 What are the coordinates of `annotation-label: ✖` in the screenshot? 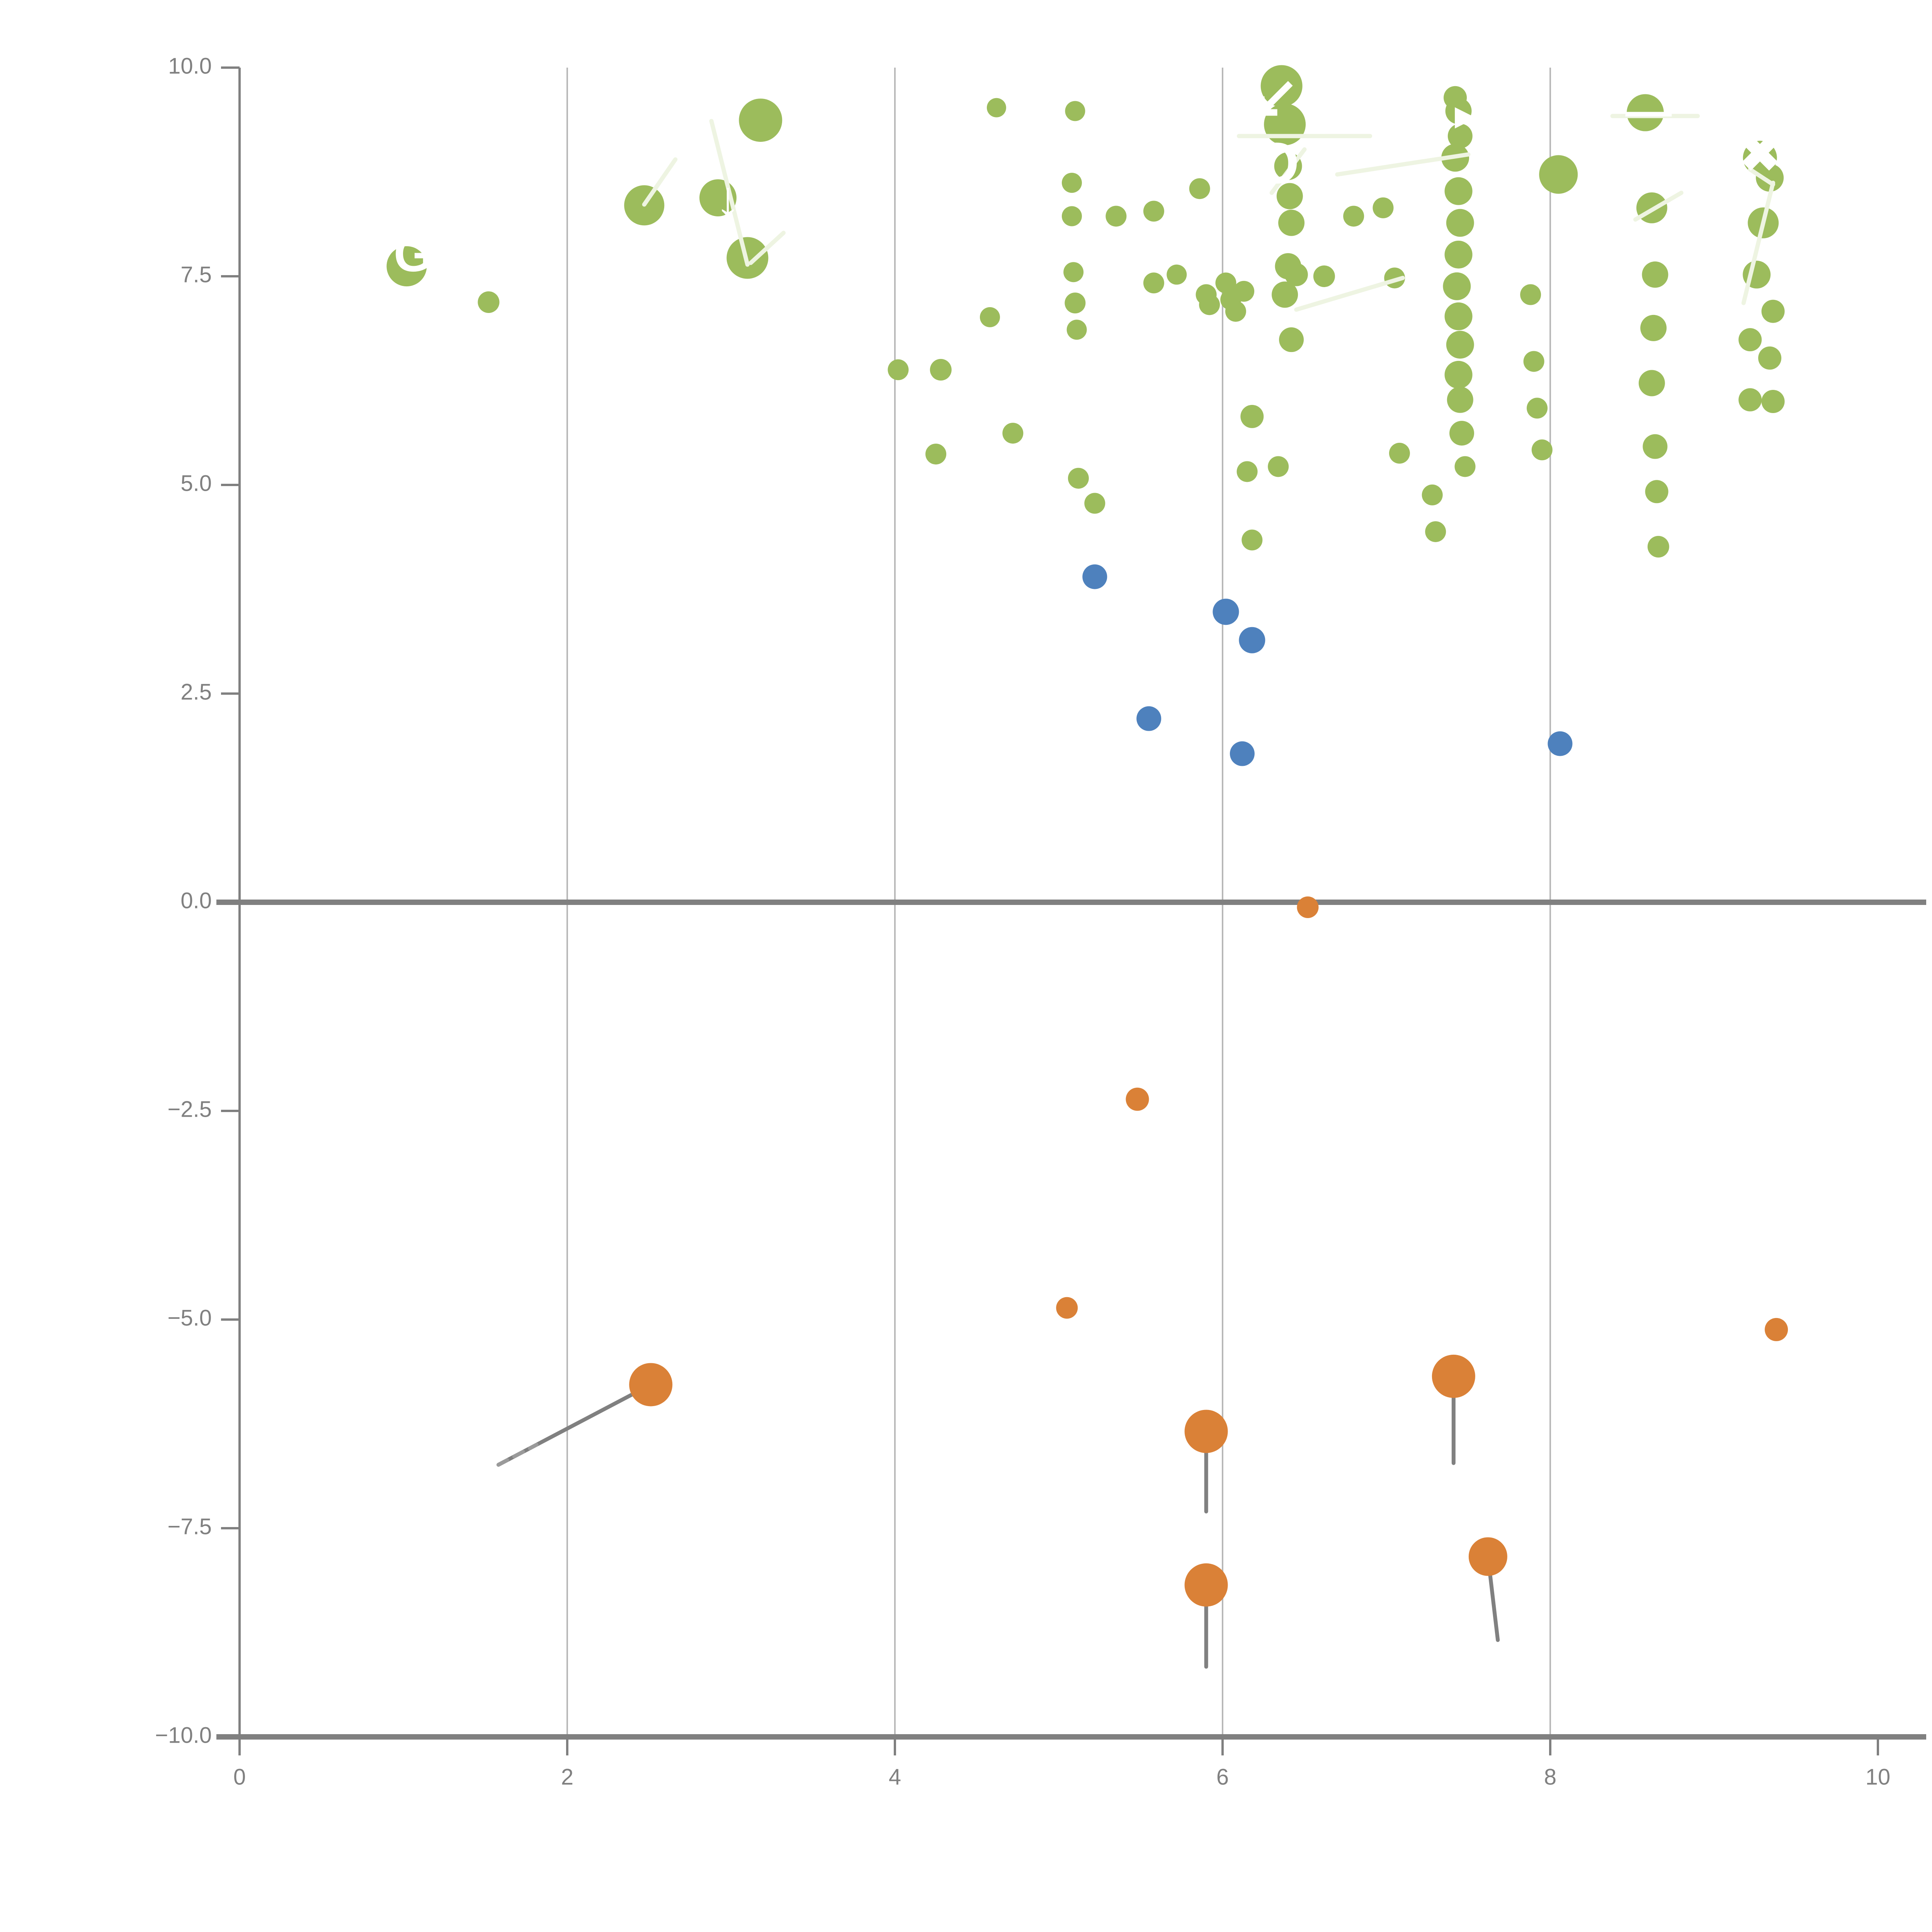 It's located at (1760, 154).